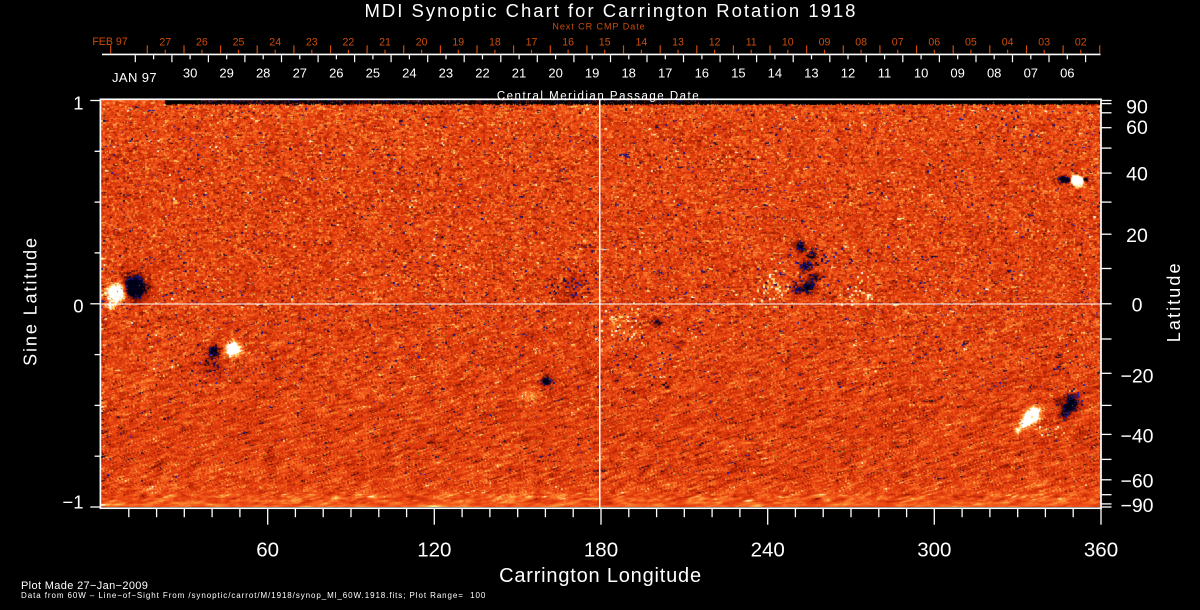 The width and height of the screenshot is (1200, 610). What do you see at coordinates (600, 576) in the screenshot?
I see `svg-text: Carrington Longitude` at bounding box center [600, 576].